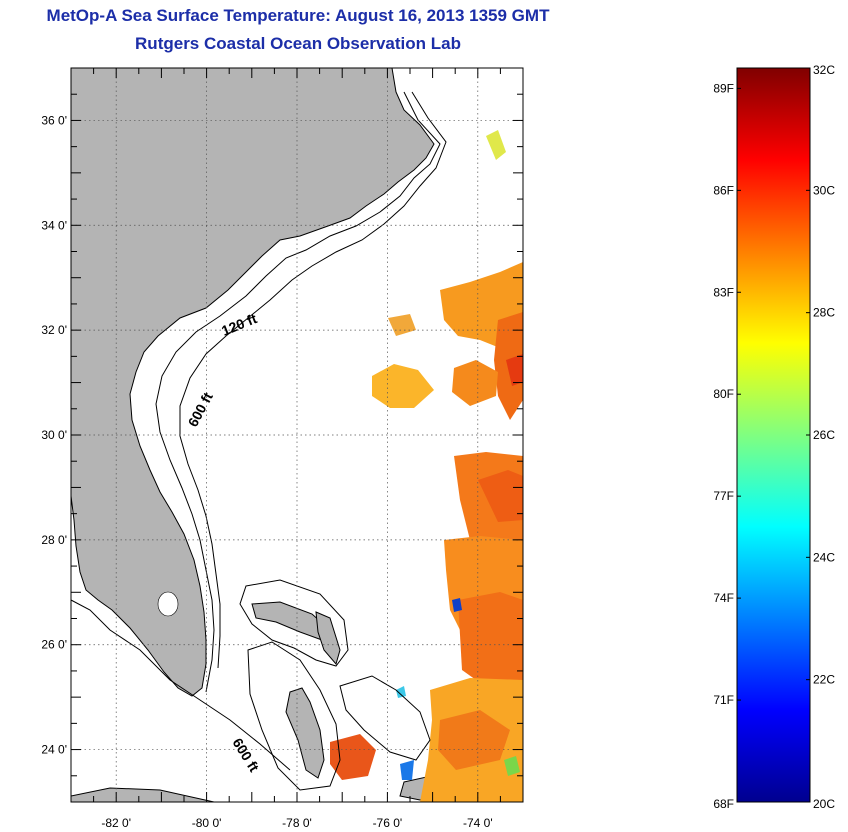 Image resolution: width=848 pixels, height=832 pixels. Describe the element at coordinates (723, 88) in the screenshot. I see `colorbar-f-label-89: 89F` at that location.